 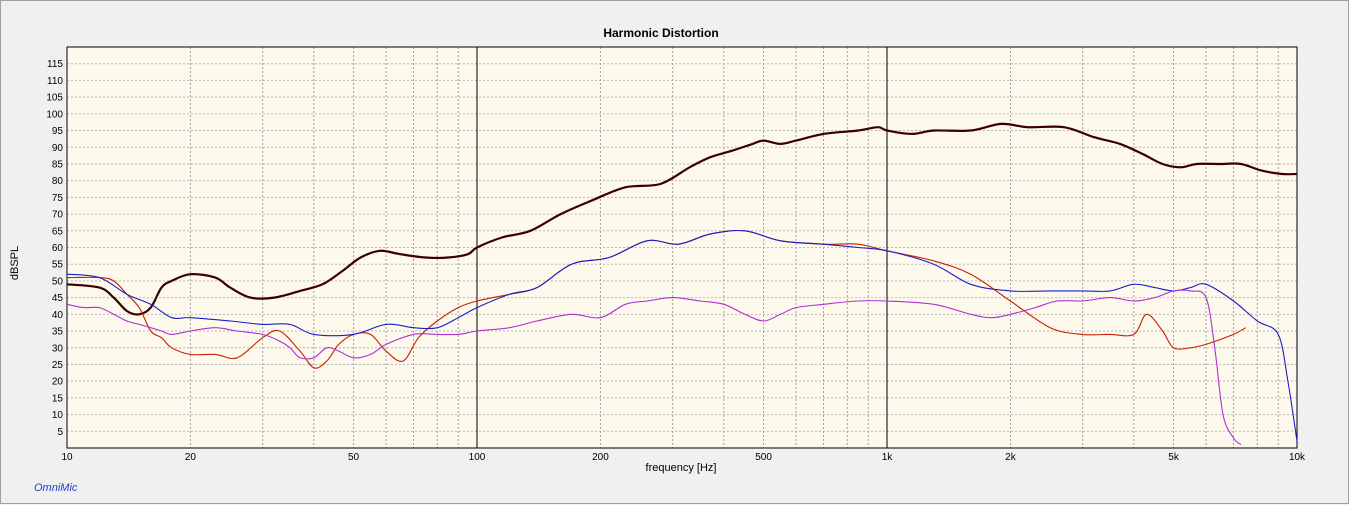 I want to click on y-tick-label: 90, so click(x=58, y=148).